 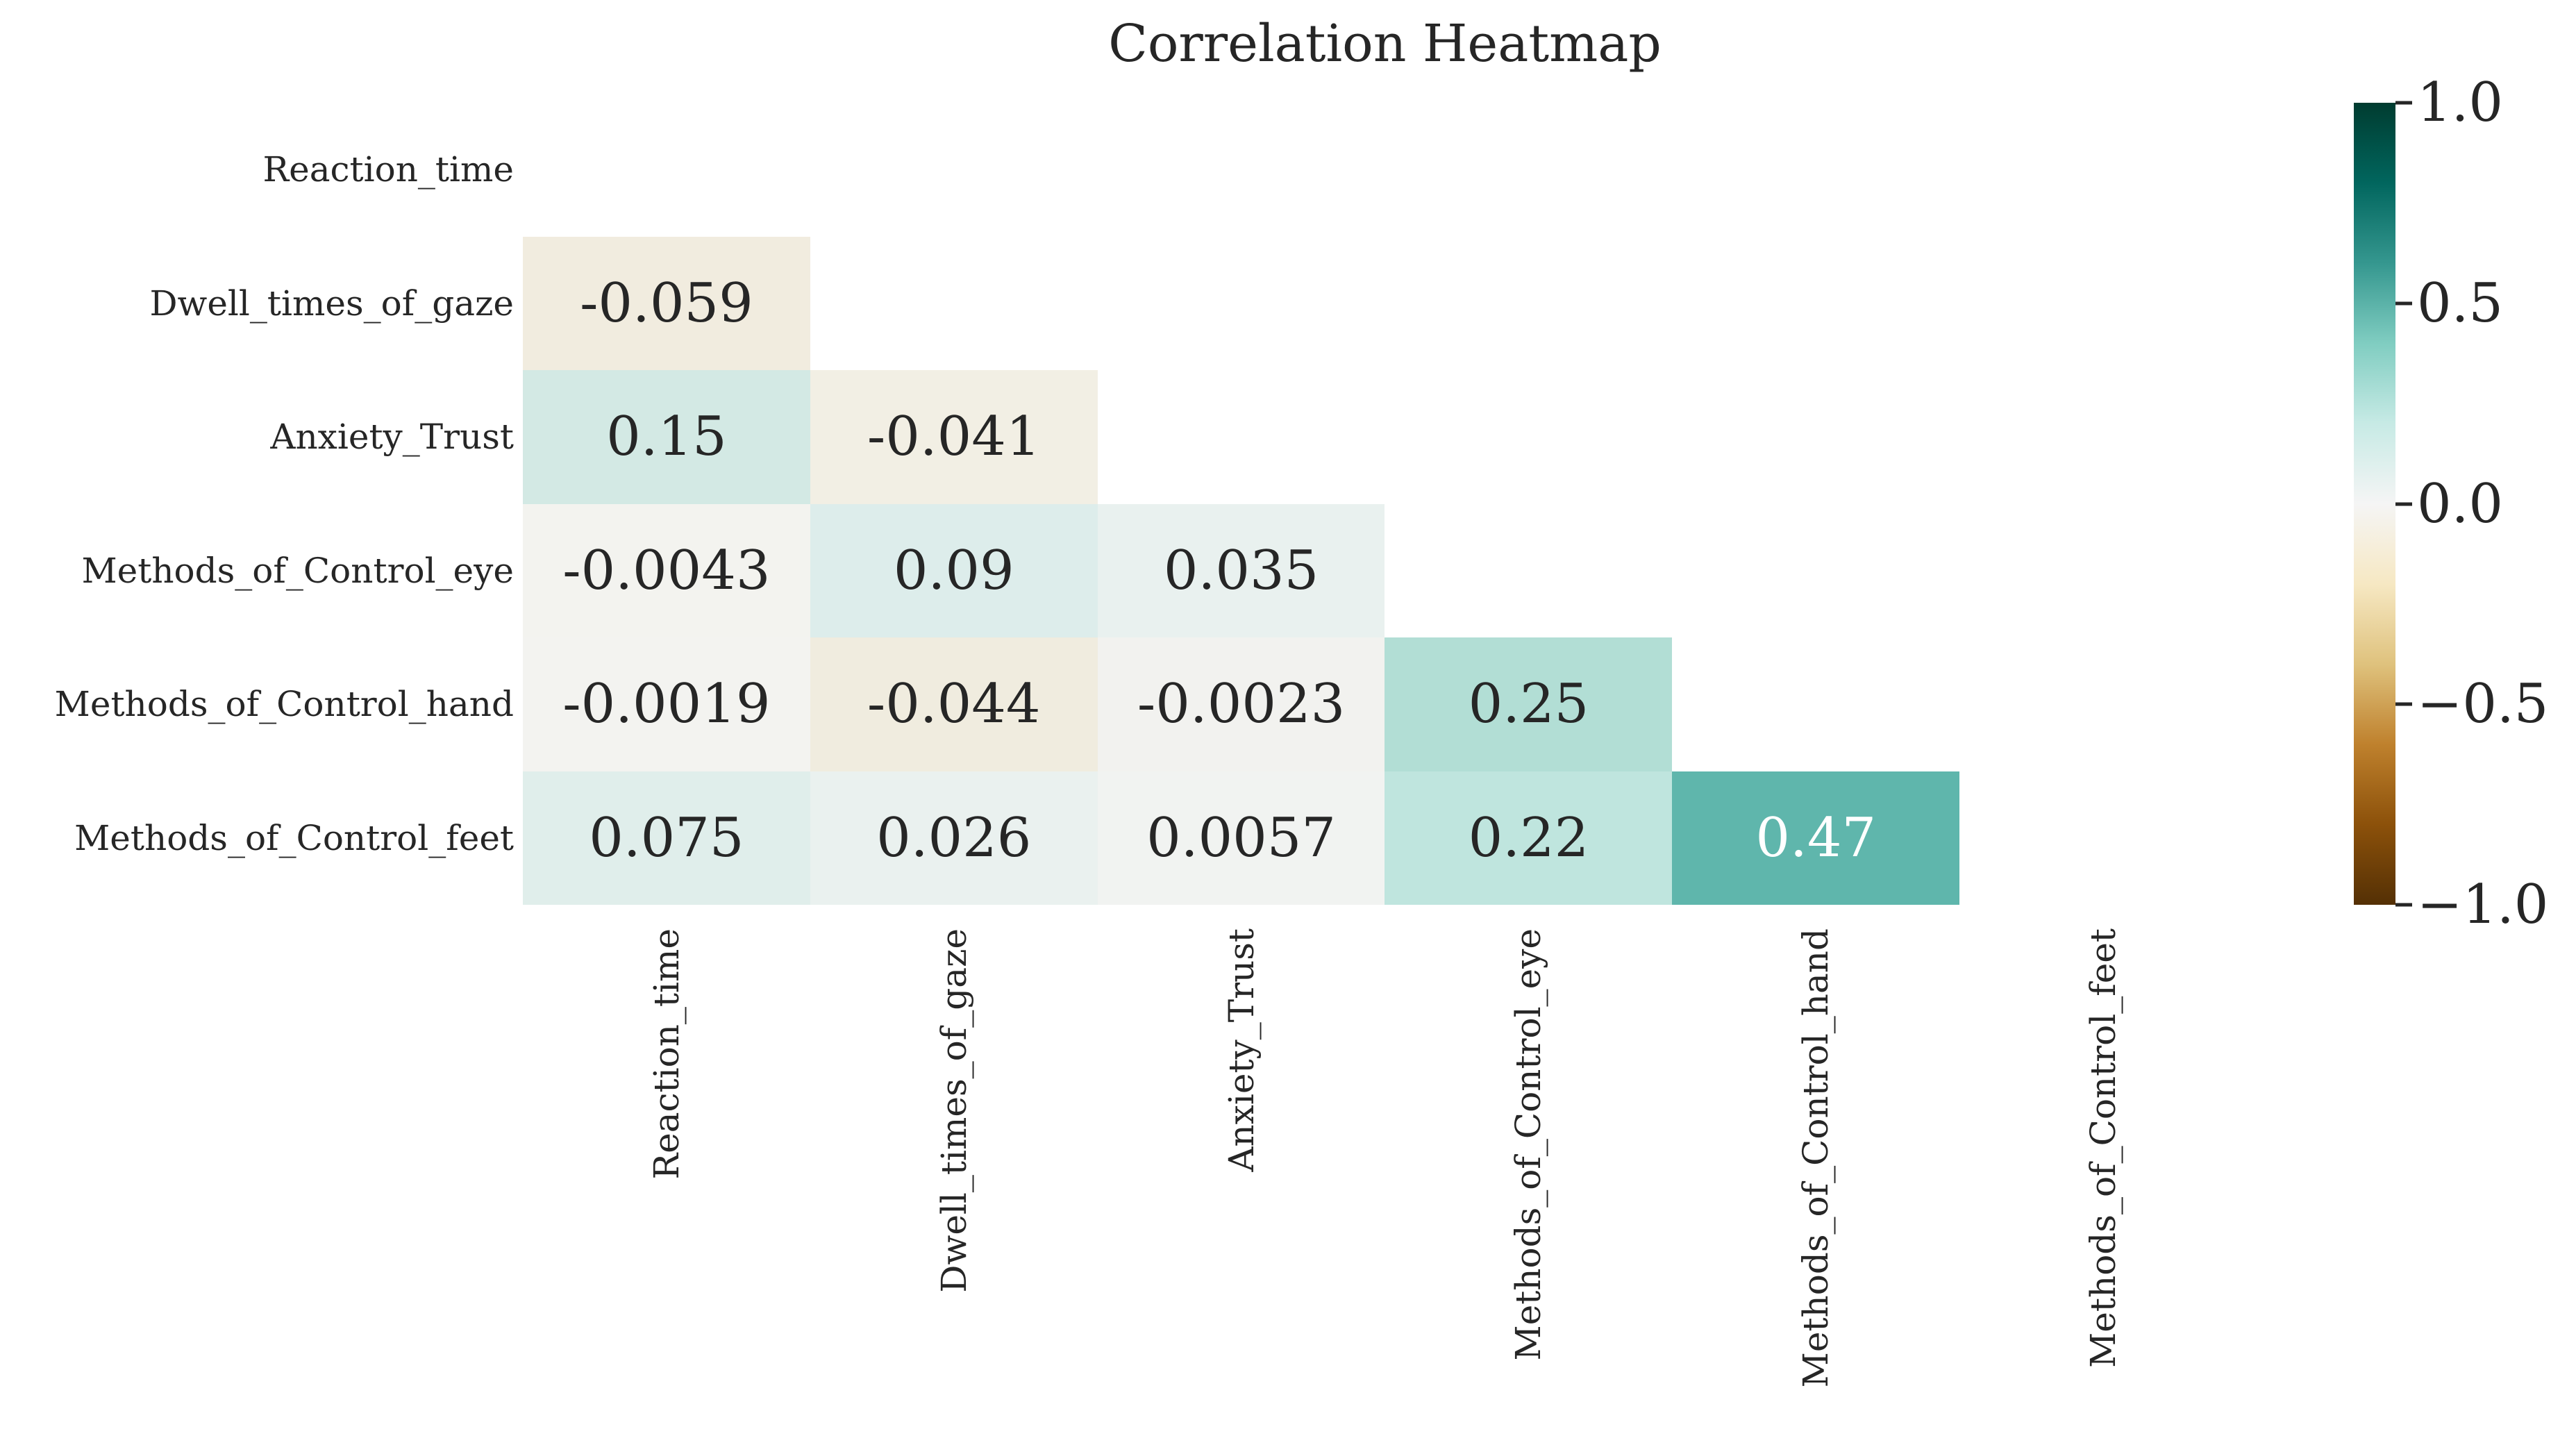 I want to click on colorbar-tick-label-0.5: 0.5, so click(x=2460, y=303).